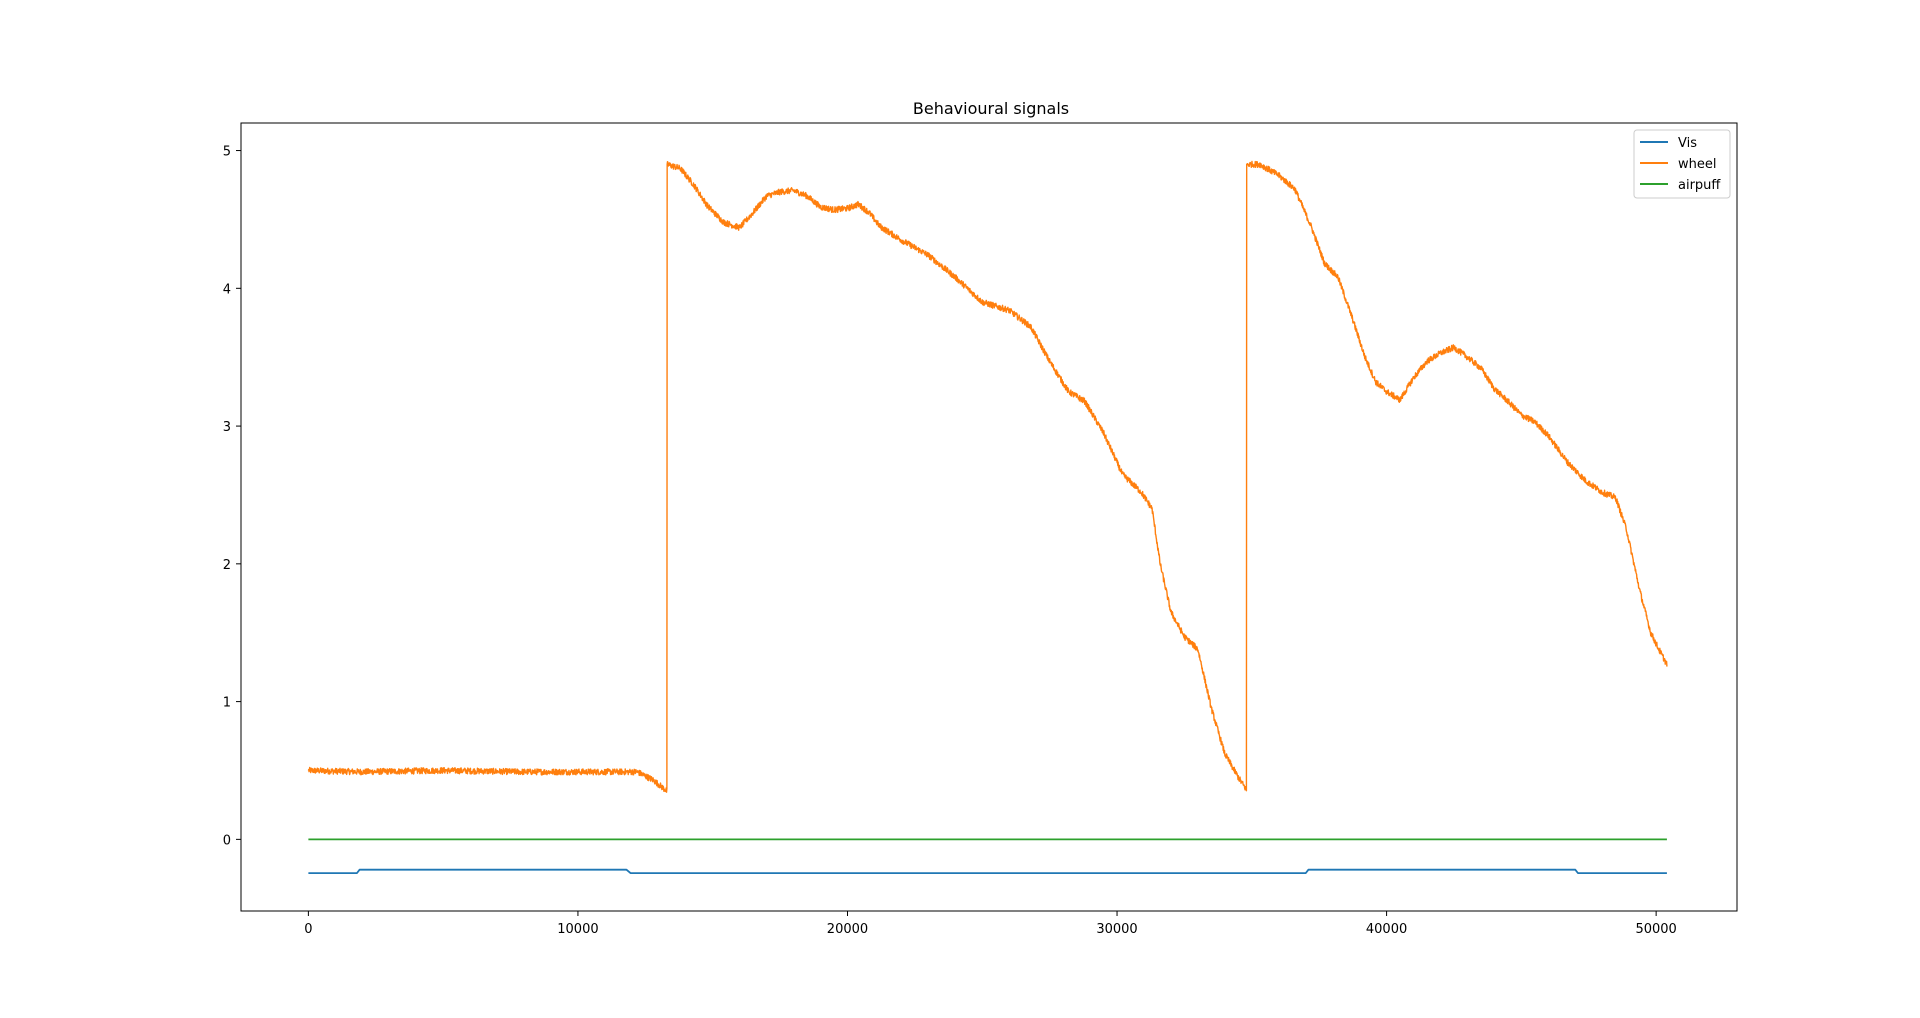 This screenshot has width=1920, height=1018. What do you see at coordinates (227, 840) in the screenshot?
I see `y-tick-label: 0` at bounding box center [227, 840].